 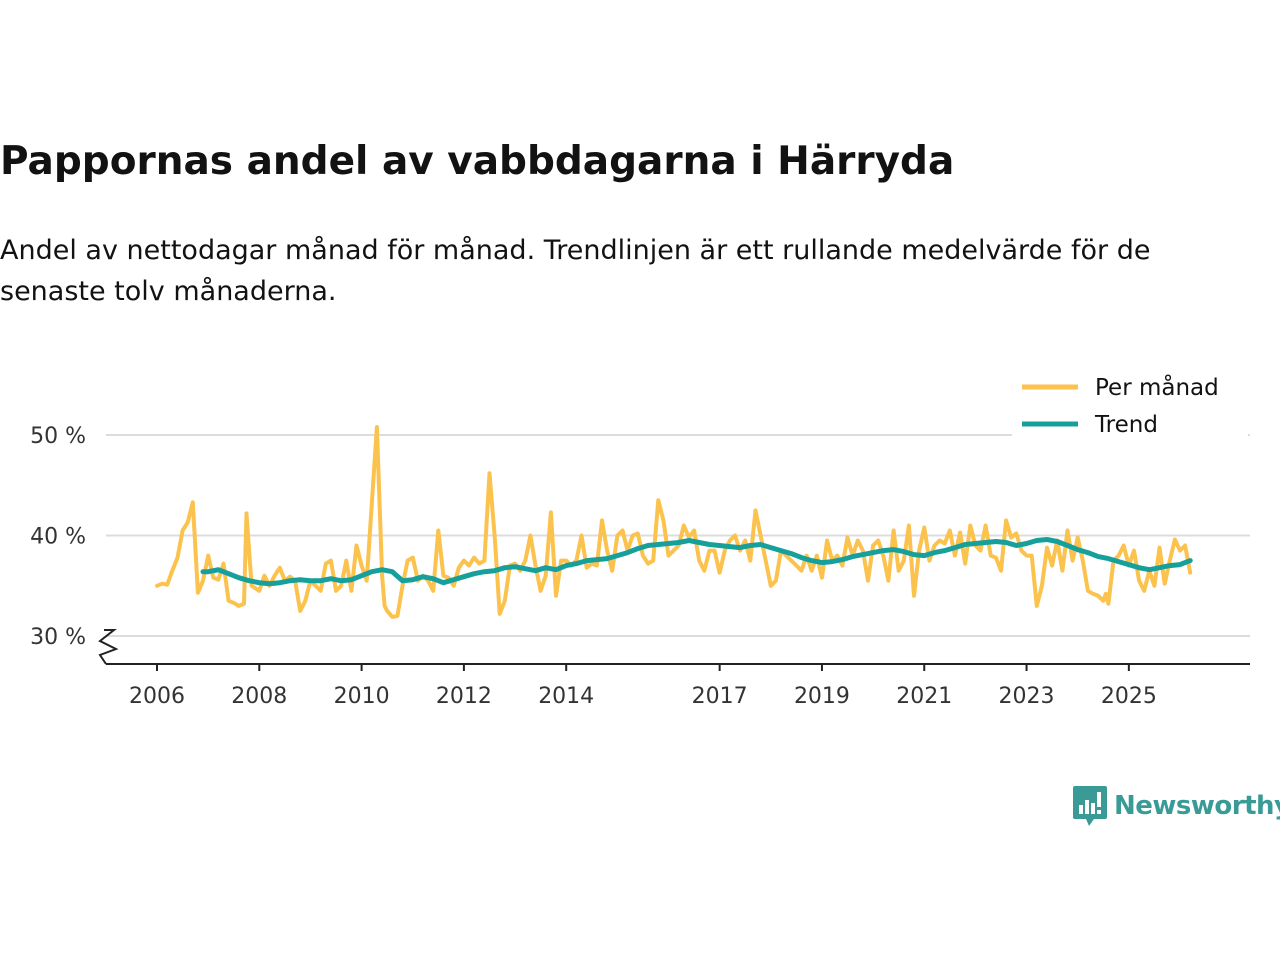 What do you see at coordinates (924, 696) in the screenshot?
I see `x-tick-label: 2021` at bounding box center [924, 696].